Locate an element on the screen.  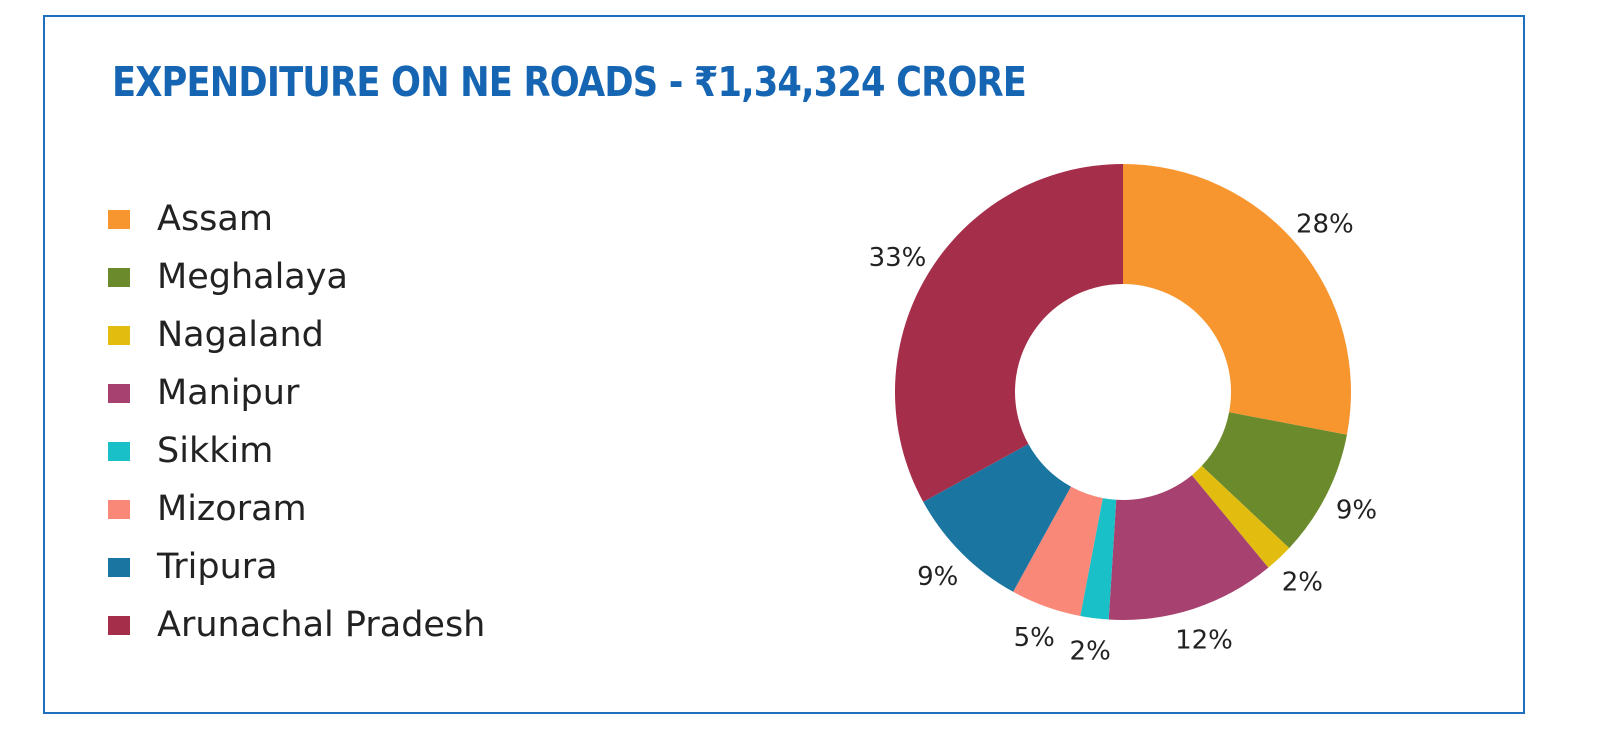
legend-label: Manipur is located at coordinates (228, 393).